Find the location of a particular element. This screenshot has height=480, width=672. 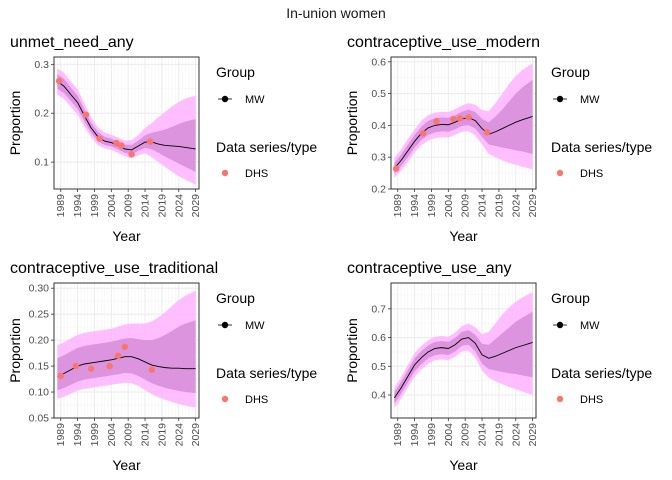

panel-title: unmet_need_any is located at coordinates (72, 42).